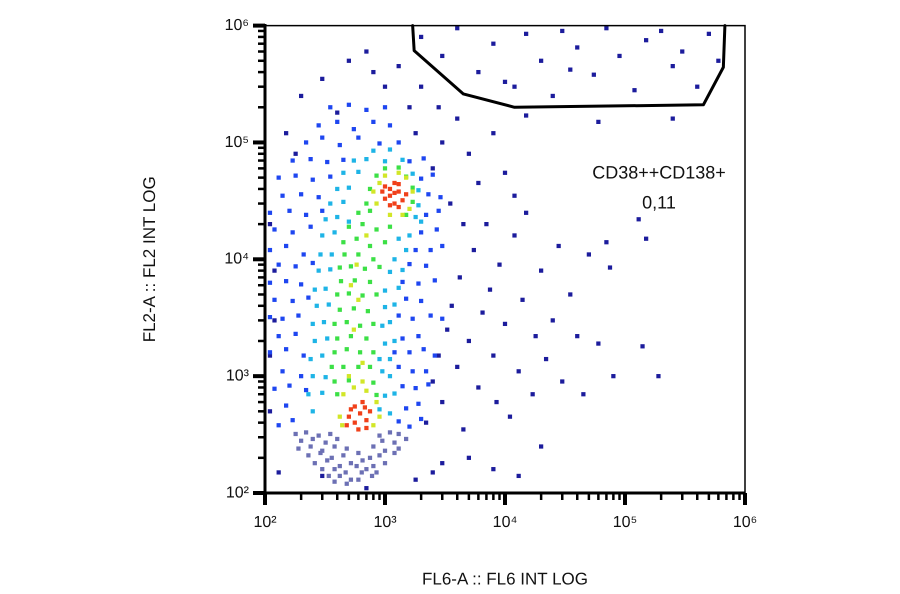 The width and height of the screenshot is (900, 594). Describe the element at coordinates (238, 376) in the screenshot. I see `y-tick-label: 10³` at that location.